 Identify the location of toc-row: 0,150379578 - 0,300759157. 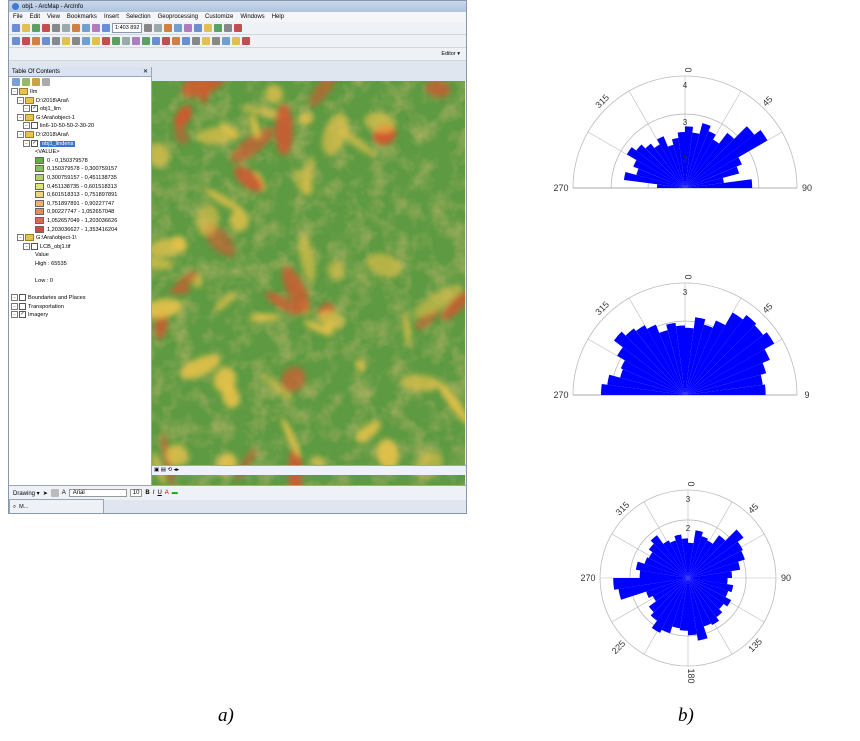
(80, 169).